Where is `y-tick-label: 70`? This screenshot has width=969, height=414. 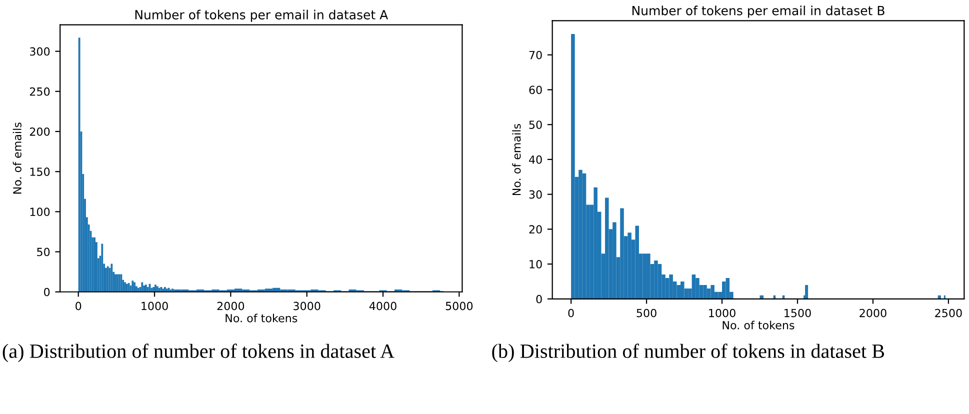
y-tick-label: 70 is located at coordinates (535, 55).